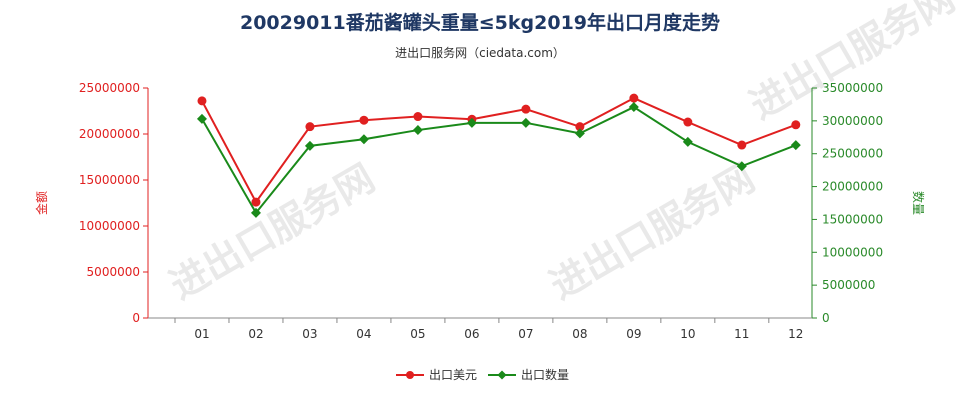 Image resolution: width=960 pixels, height=400 pixels. Describe the element at coordinates (852, 121) in the screenshot. I see `right-tick-label: 30000000` at that location.